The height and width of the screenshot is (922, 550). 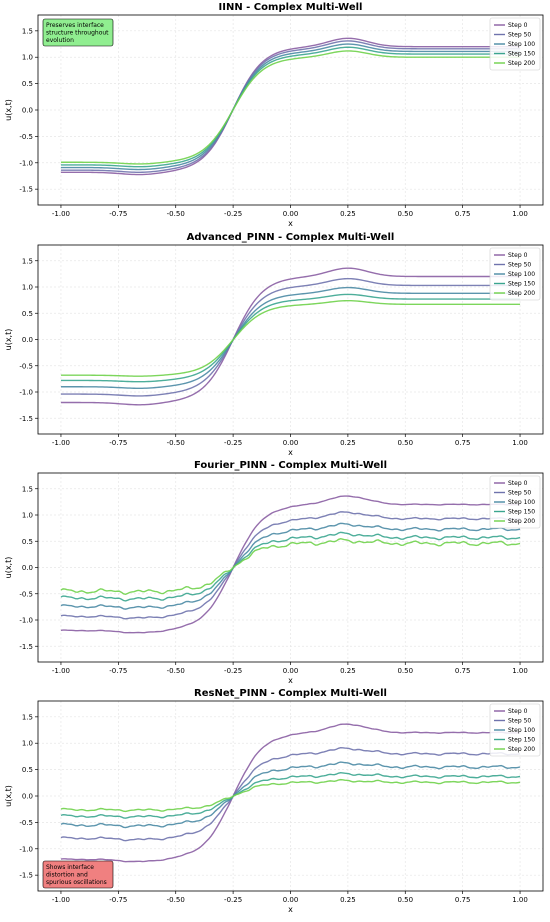 What do you see at coordinates (27, 797) in the screenshot?
I see `y-tick-label: 0.0` at bounding box center [27, 797].